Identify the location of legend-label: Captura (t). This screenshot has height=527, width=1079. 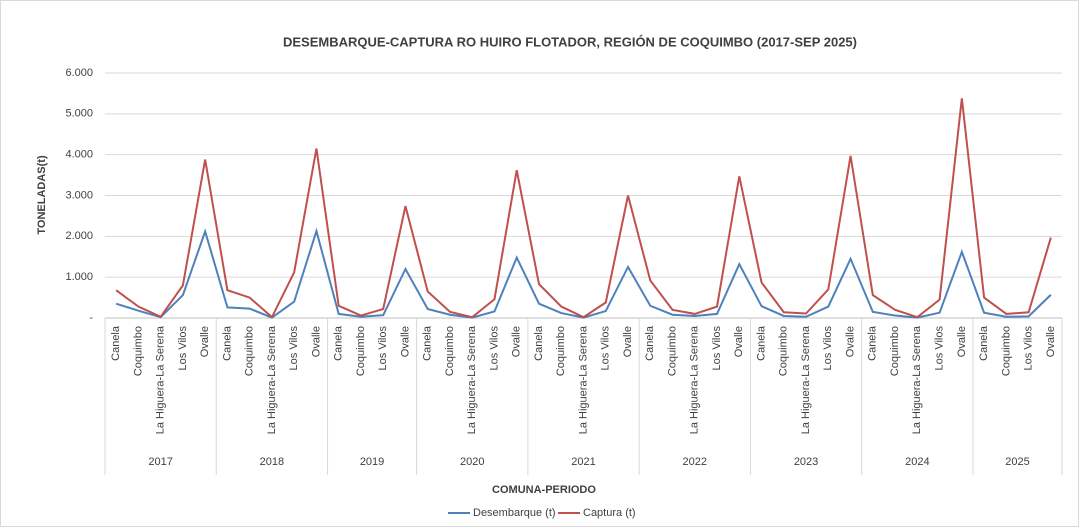
(609, 513).